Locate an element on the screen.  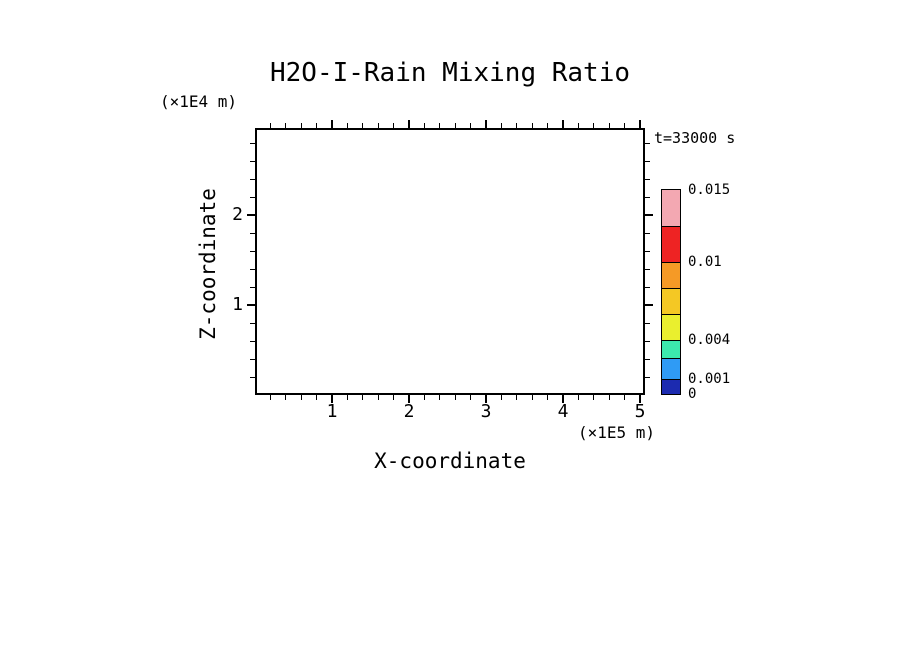
y-axis-title: Z-coordinate is located at coordinates (208, 264).